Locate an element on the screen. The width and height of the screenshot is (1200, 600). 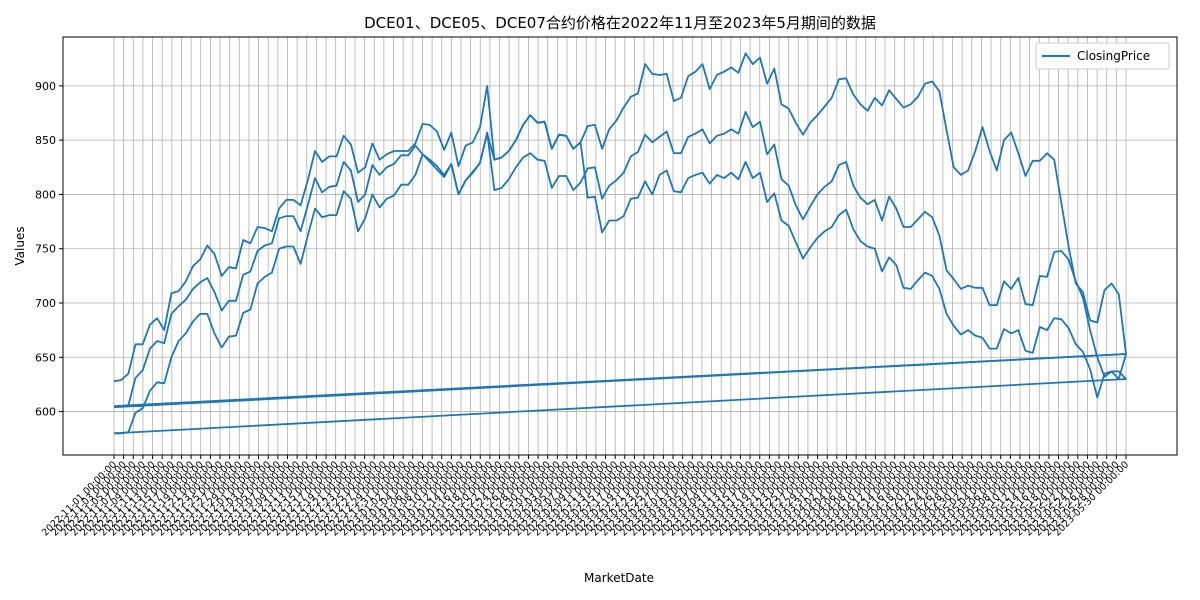
y-axis: 600 650 700 750 800 850 900 is located at coordinates (49, 249).